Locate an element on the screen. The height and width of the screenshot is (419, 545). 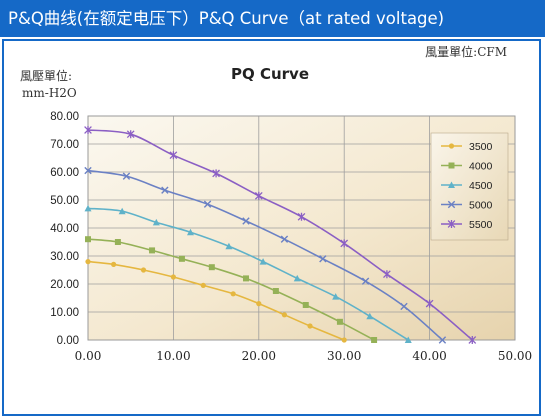
y-tick-label: 40.00 is located at coordinates (64, 229).